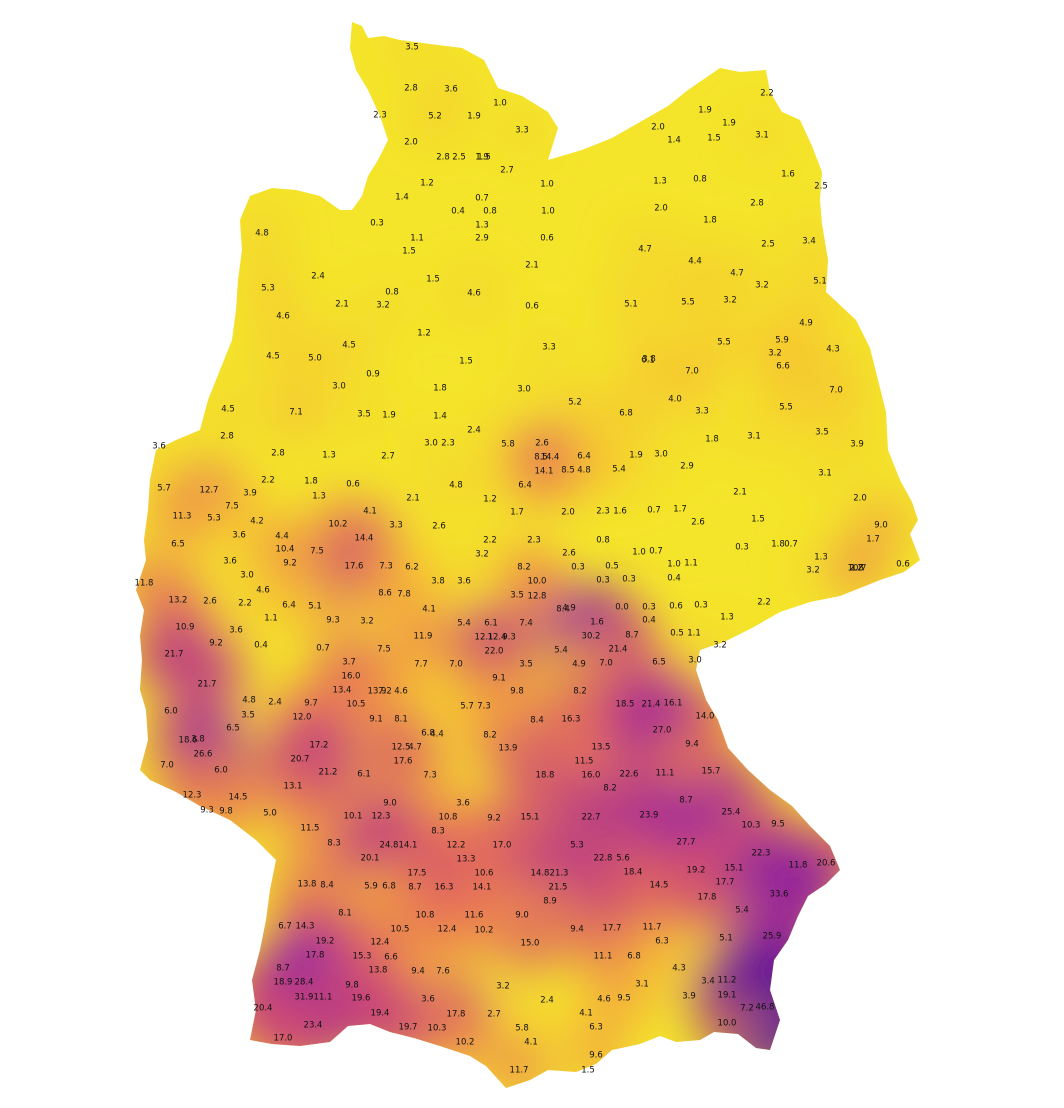  What do you see at coordinates (413, 499) in the screenshot?
I see `station-value-label: 2.1` at bounding box center [413, 499].